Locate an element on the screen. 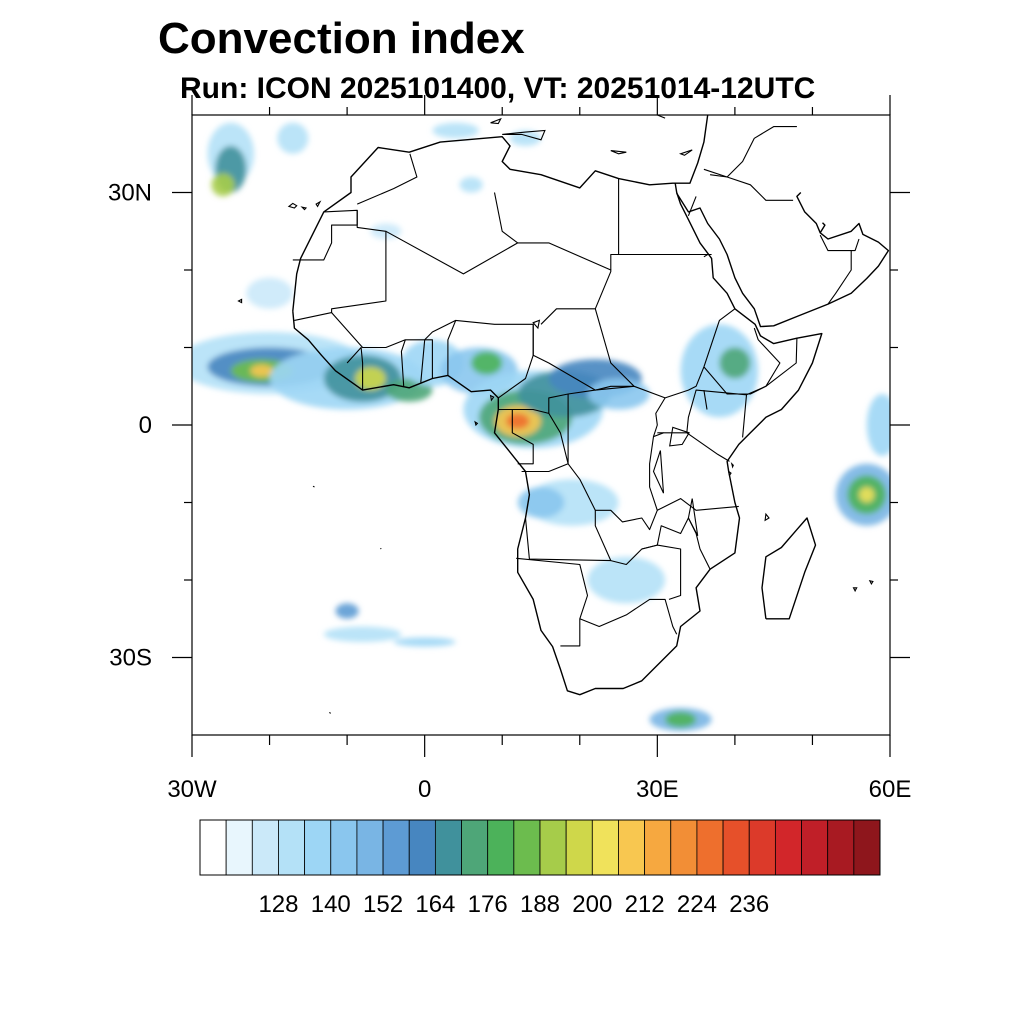  colorbar-label: 236 is located at coordinates (749, 904).